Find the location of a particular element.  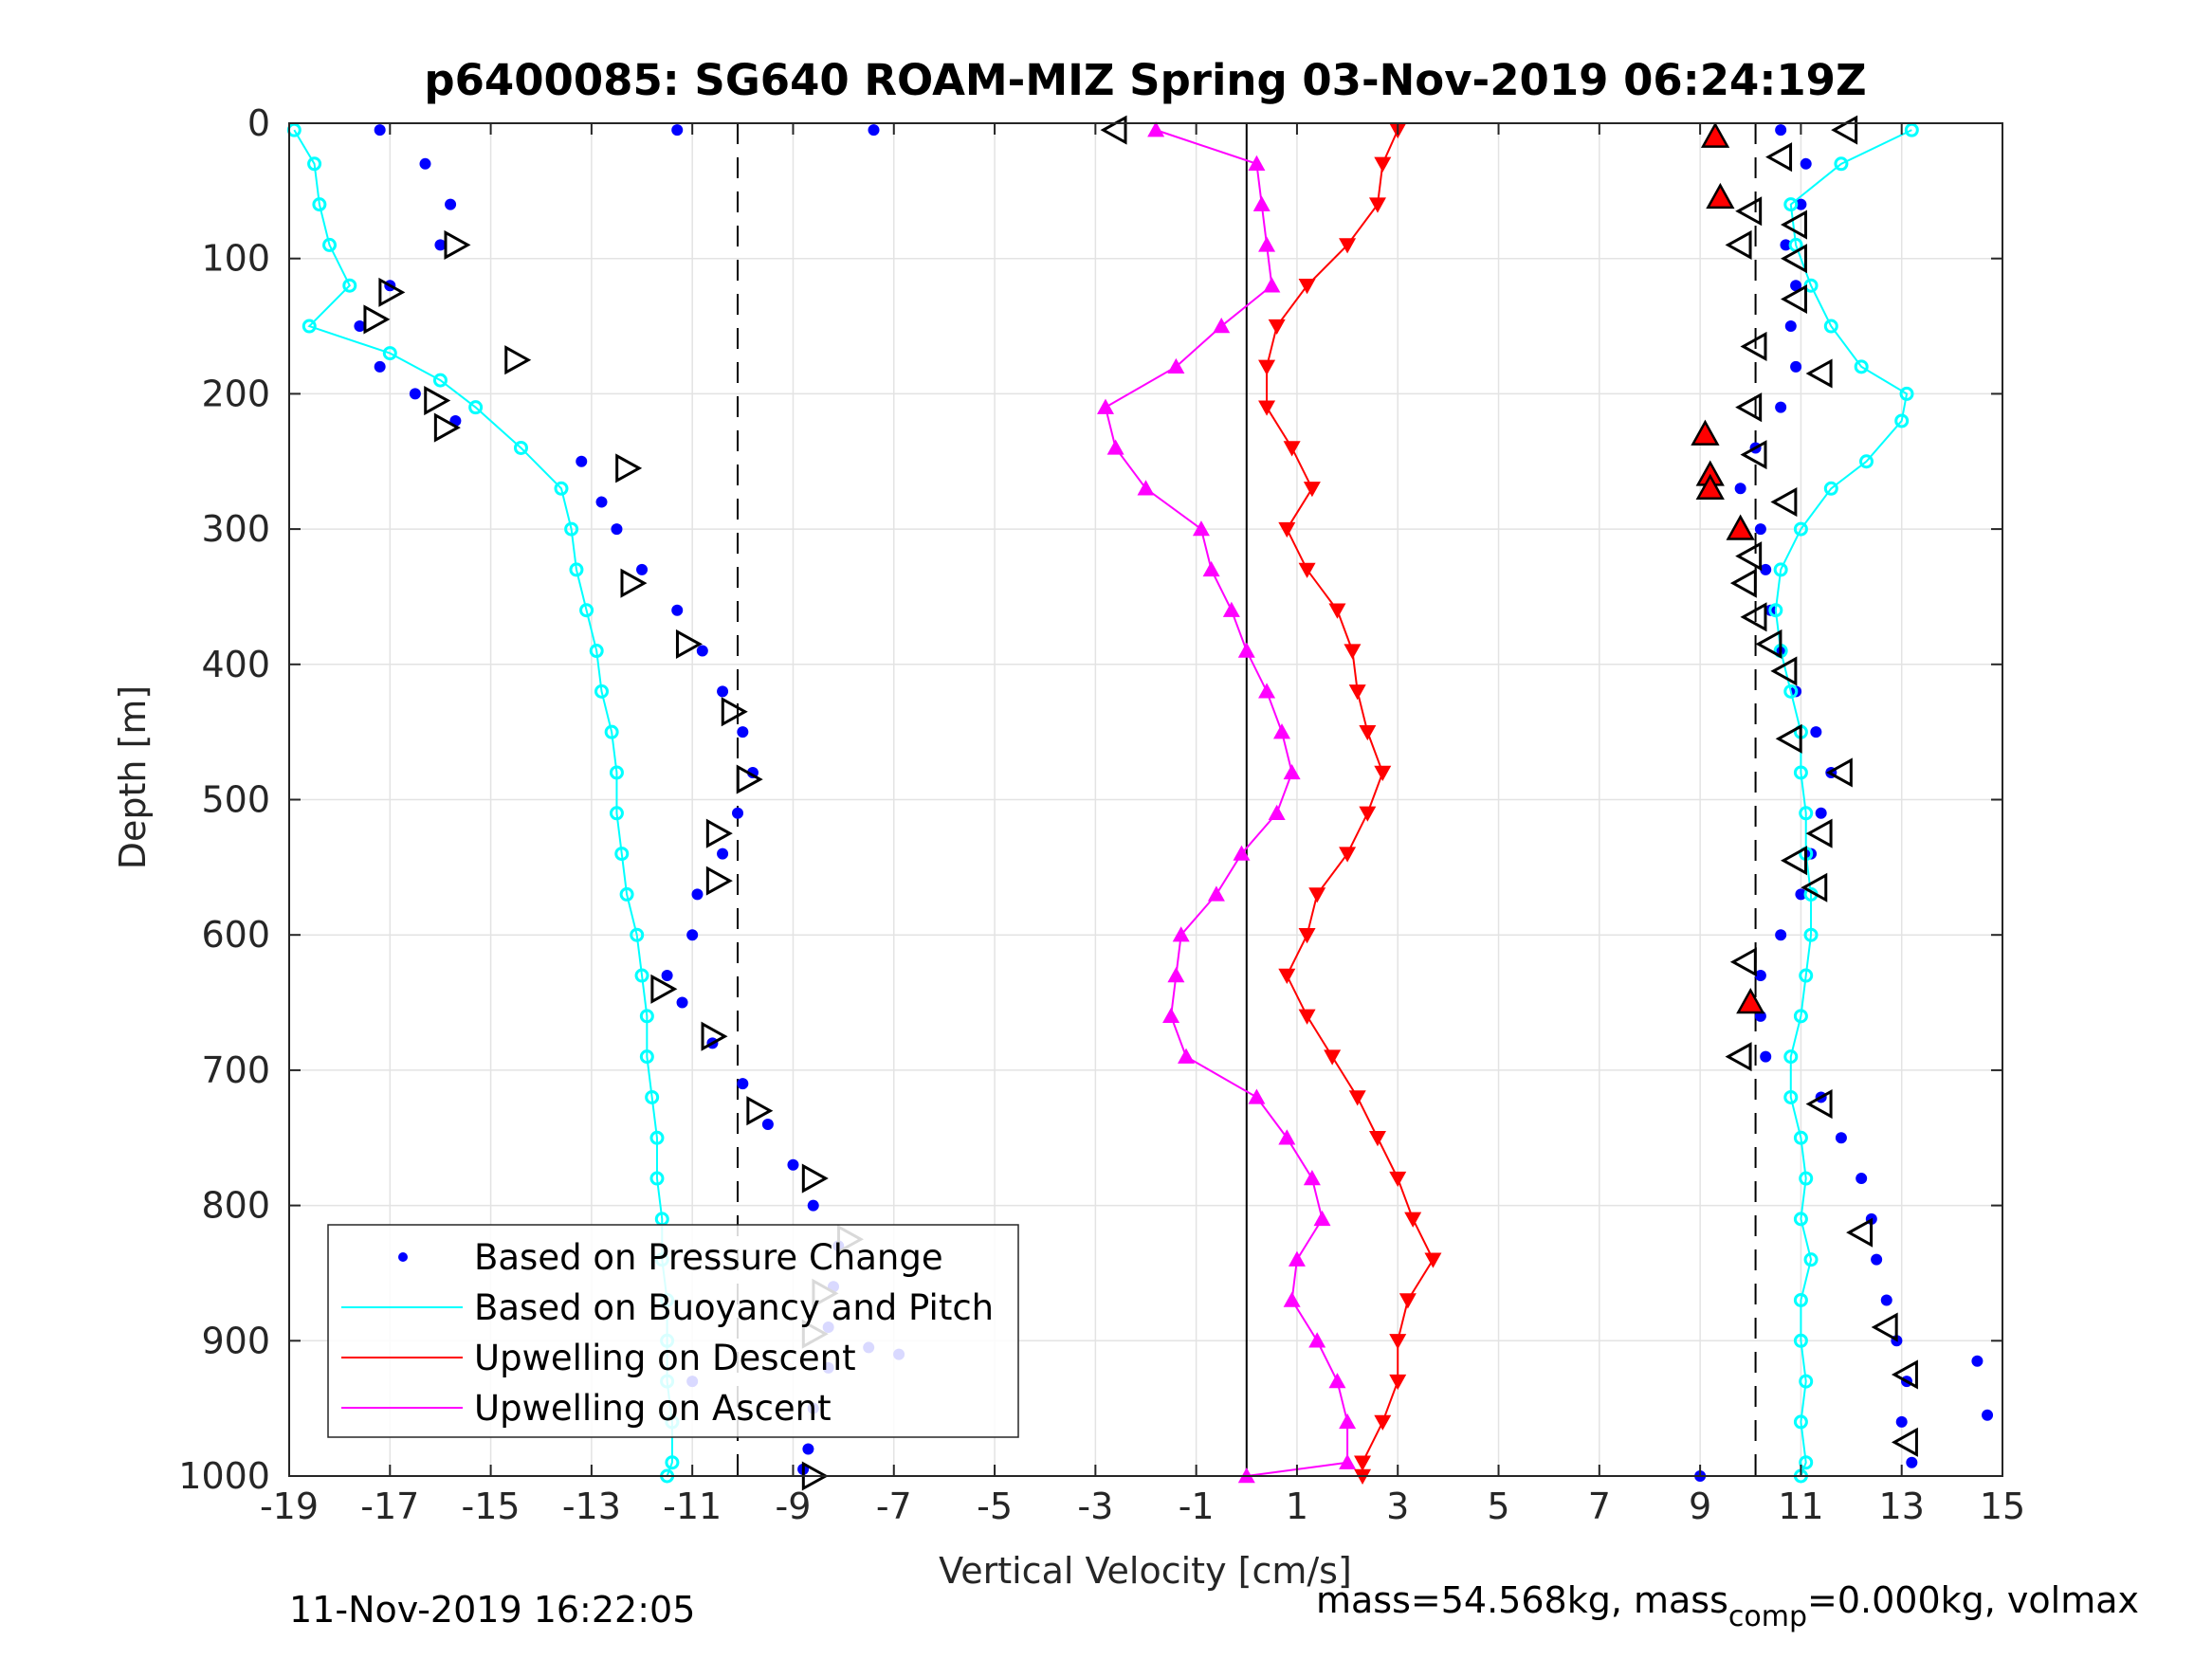

x-axis-label: Vertical Velocity [cm/s] is located at coordinates (1145, 1571).